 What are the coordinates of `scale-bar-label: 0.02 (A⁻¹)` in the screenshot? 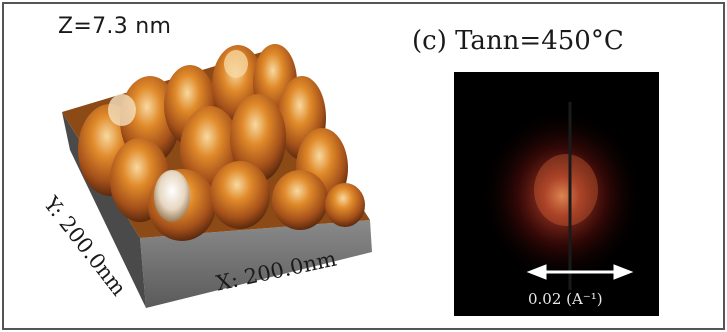 It's located at (565, 299).